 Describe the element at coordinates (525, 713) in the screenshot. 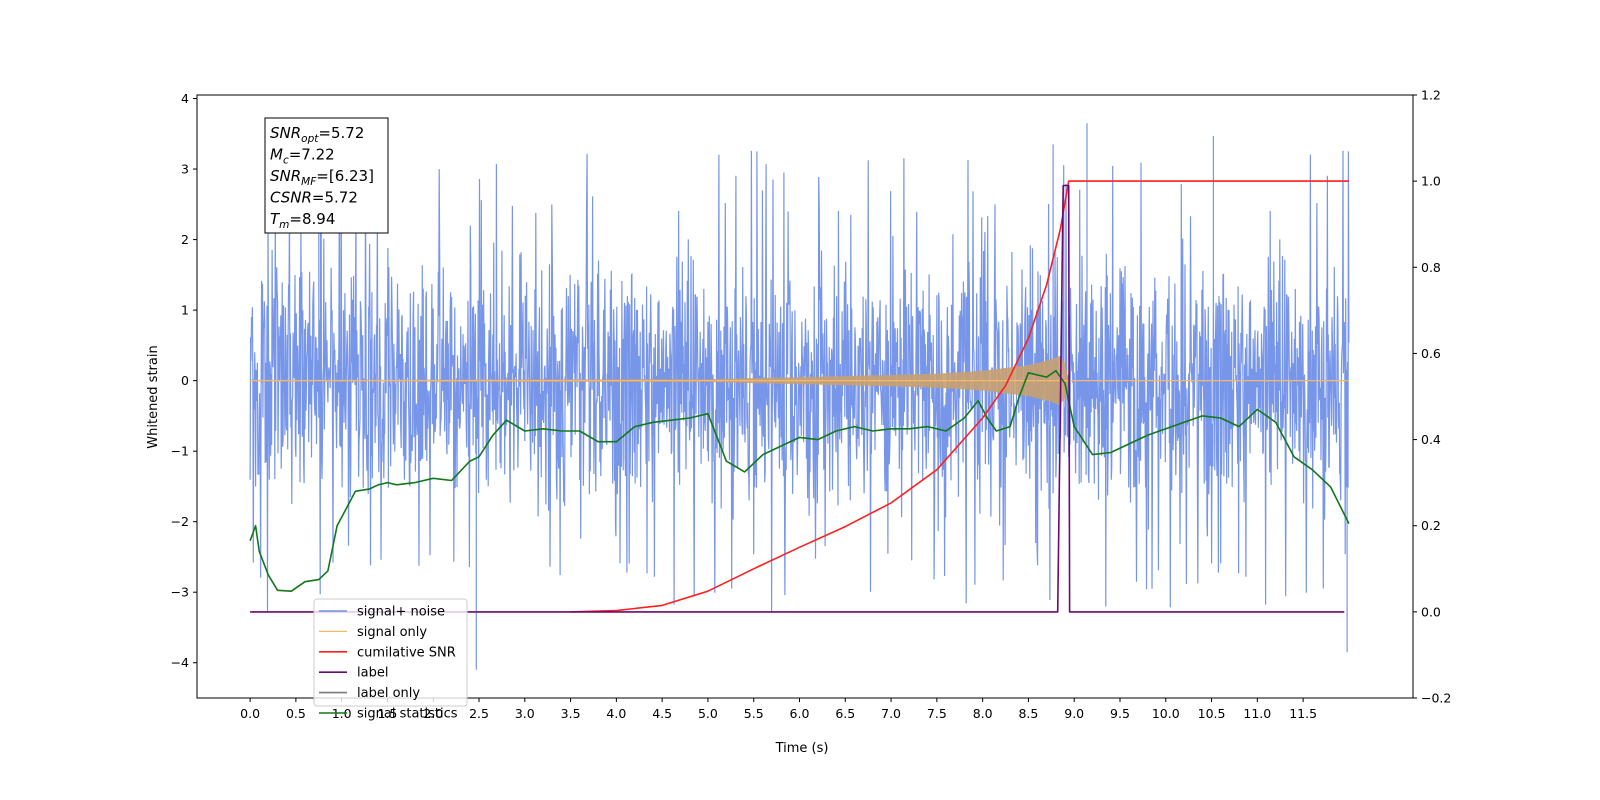

I see `x-tick-label: 3.0` at that location.